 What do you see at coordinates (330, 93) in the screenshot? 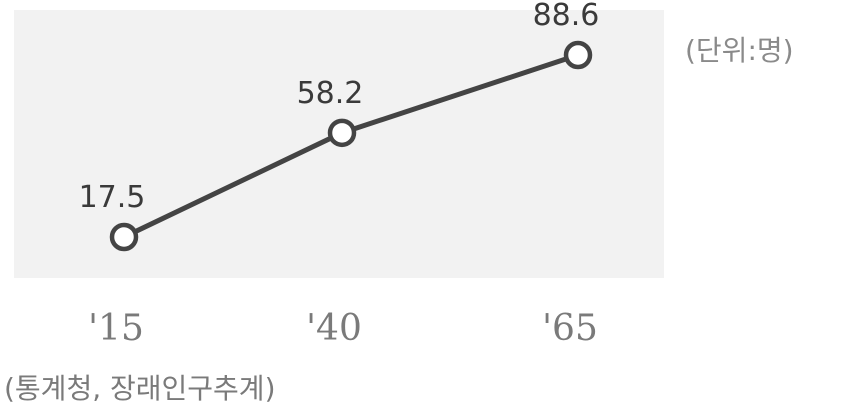
I see `data-label-1: 58.2` at bounding box center [330, 93].